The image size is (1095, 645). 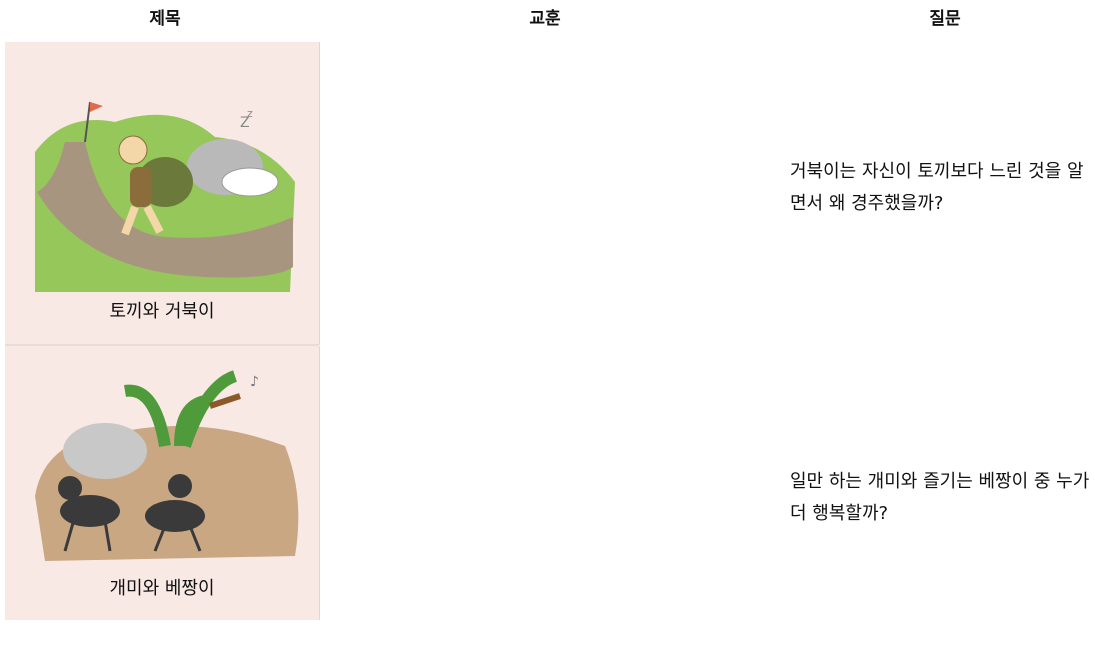 What do you see at coordinates (937, 187) in the screenshot?
I see `question: 거북이는 자신이 토끼보다 느린 것을 알면서 왜 경주했을까?` at bounding box center [937, 187].